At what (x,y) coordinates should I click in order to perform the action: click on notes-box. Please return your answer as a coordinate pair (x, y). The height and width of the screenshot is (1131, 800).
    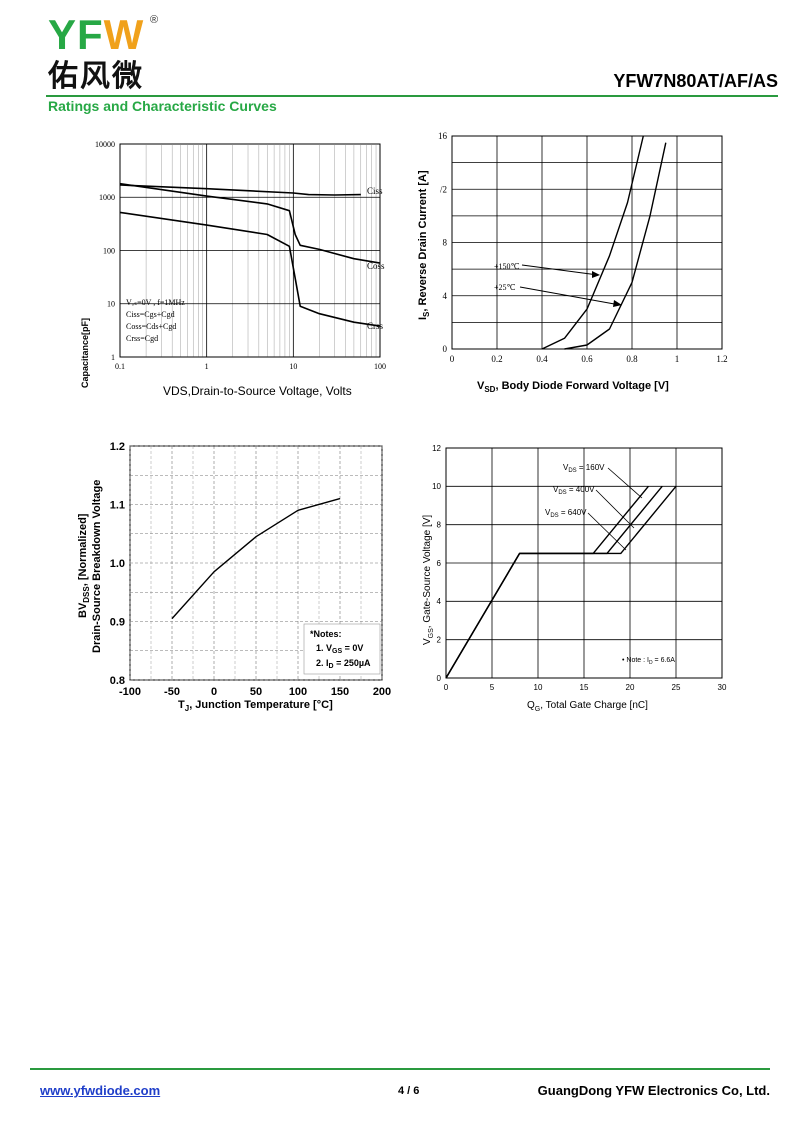
    Looking at the image, I should click on (342, 649).